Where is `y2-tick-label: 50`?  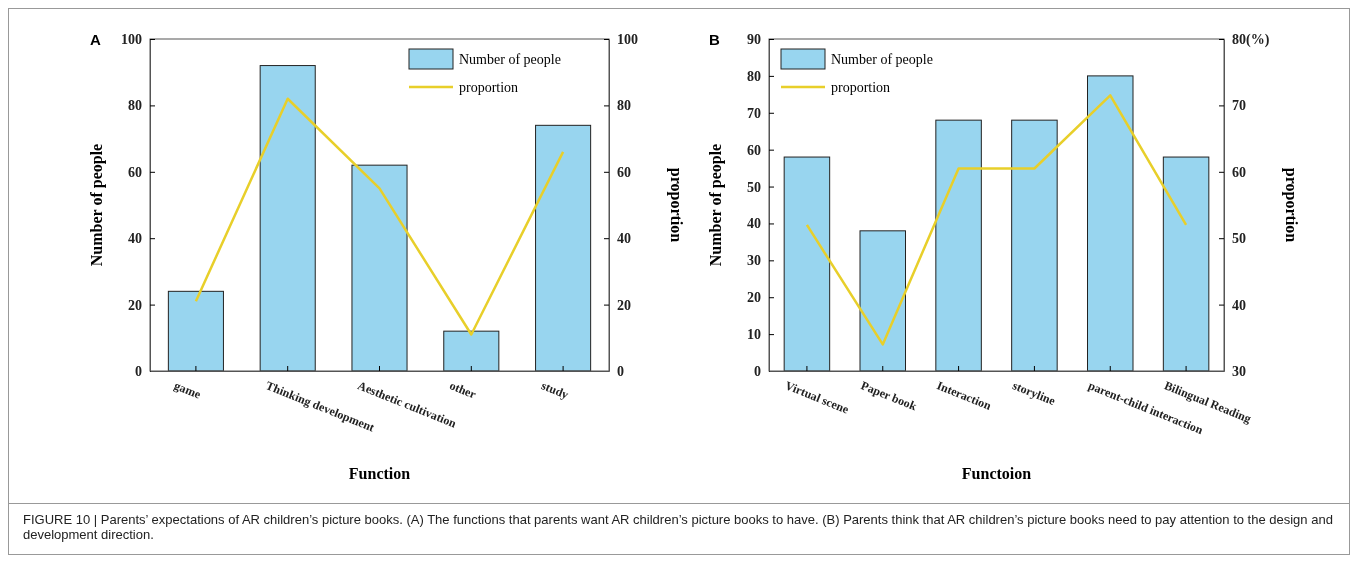 y2-tick-label: 50 is located at coordinates (1239, 239).